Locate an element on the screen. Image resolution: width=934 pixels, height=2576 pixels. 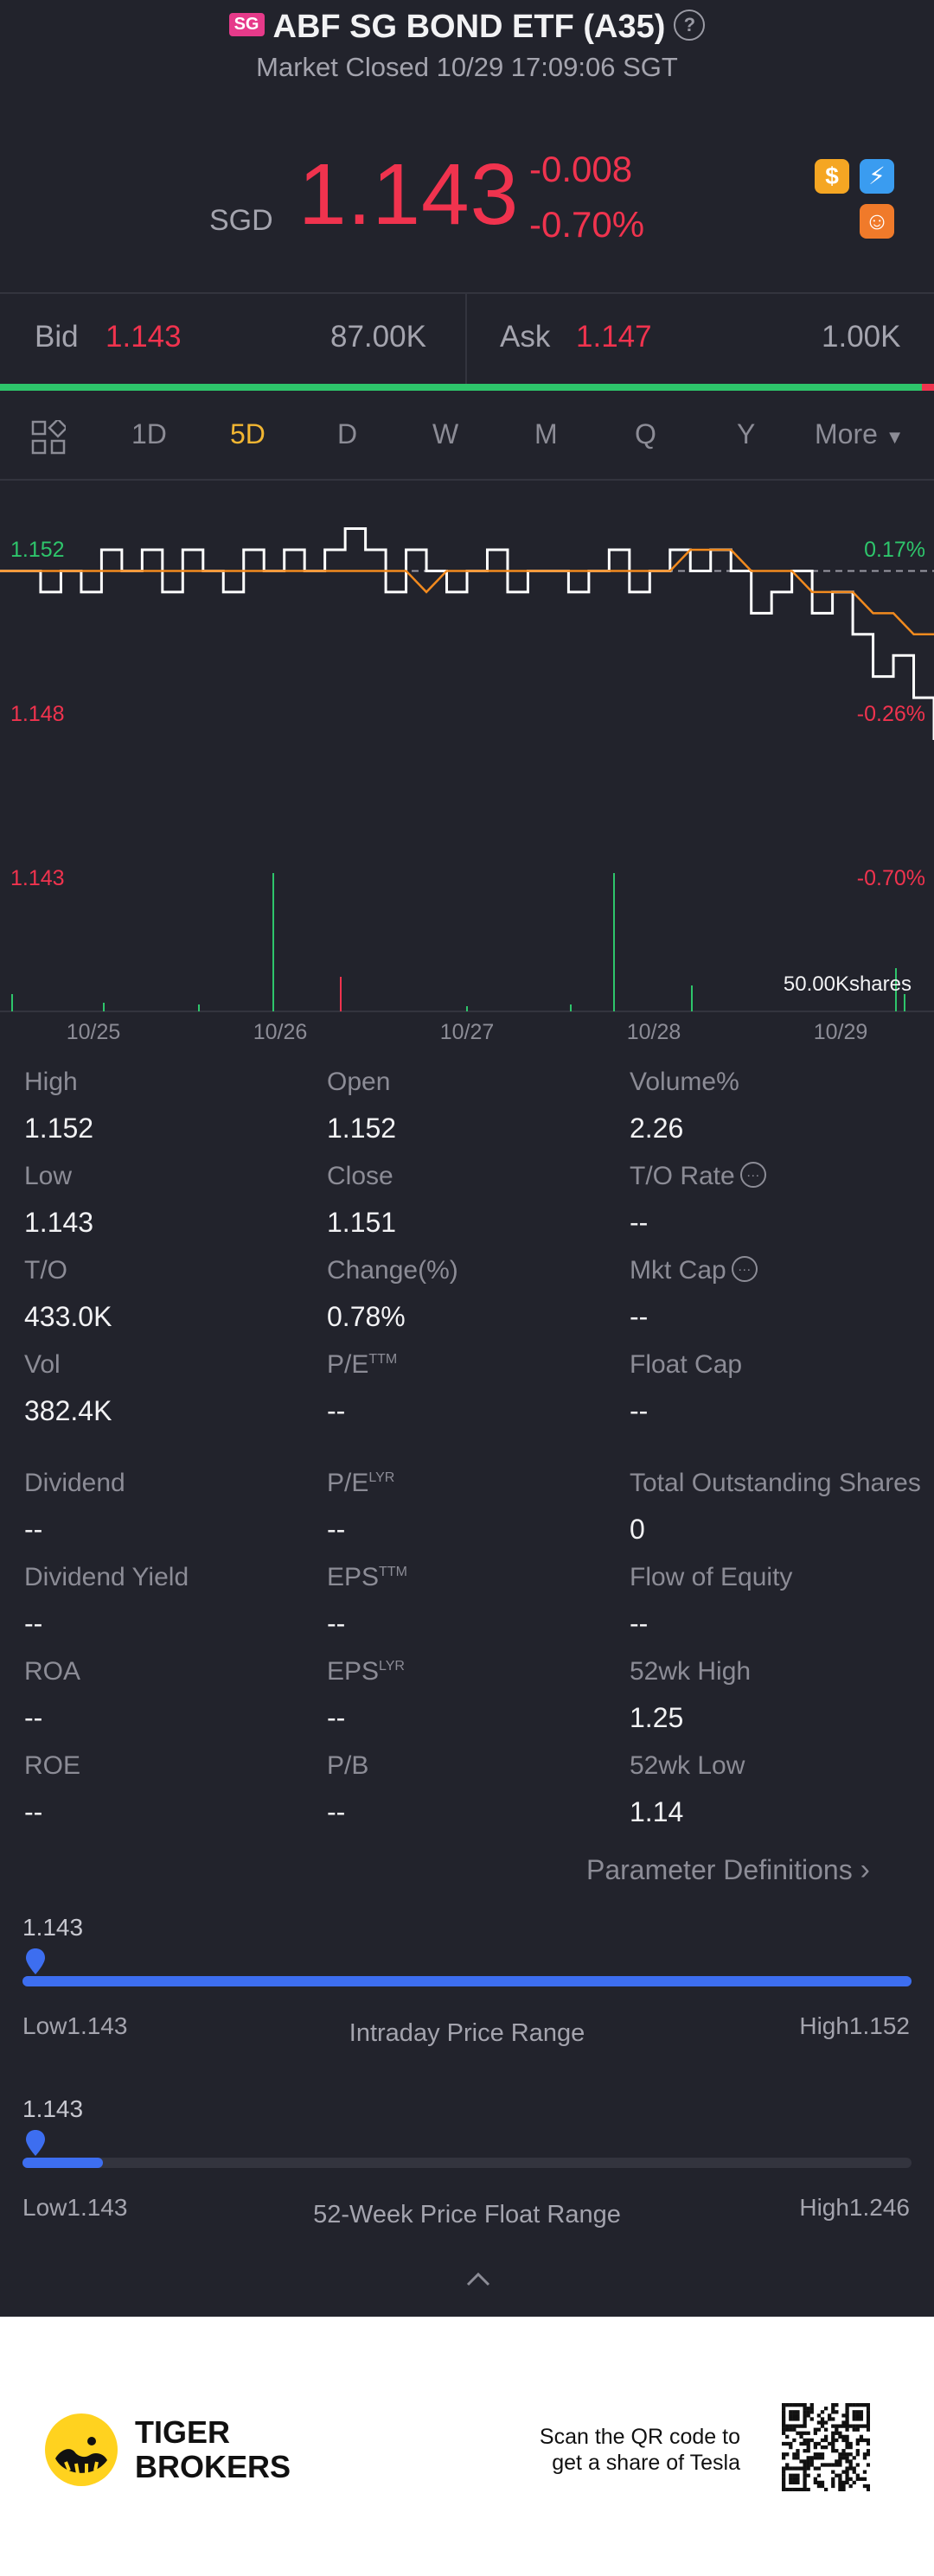
tab-d: D is located at coordinates (347, 434).